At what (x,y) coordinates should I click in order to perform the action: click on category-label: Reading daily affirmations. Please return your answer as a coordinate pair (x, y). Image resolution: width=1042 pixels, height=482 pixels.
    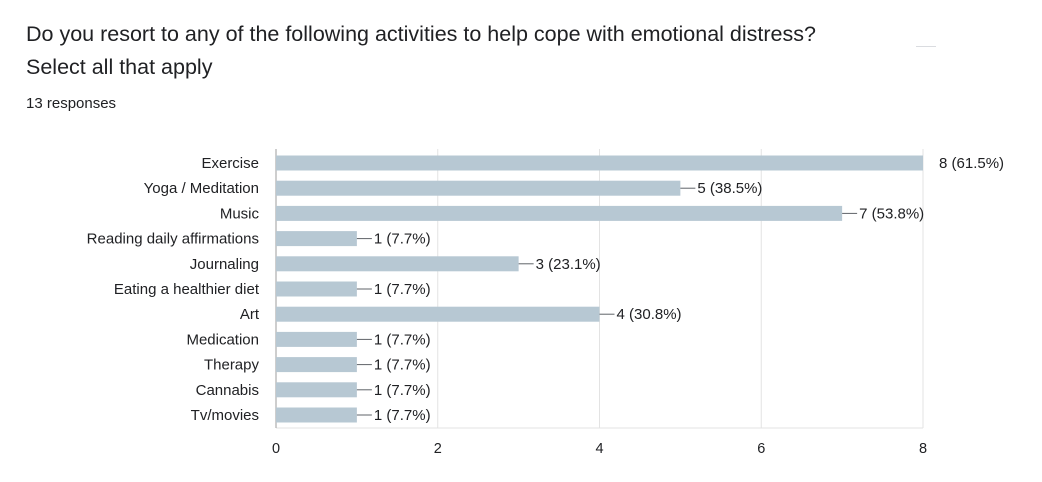
    Looking at the image, I should click on (173, 239).